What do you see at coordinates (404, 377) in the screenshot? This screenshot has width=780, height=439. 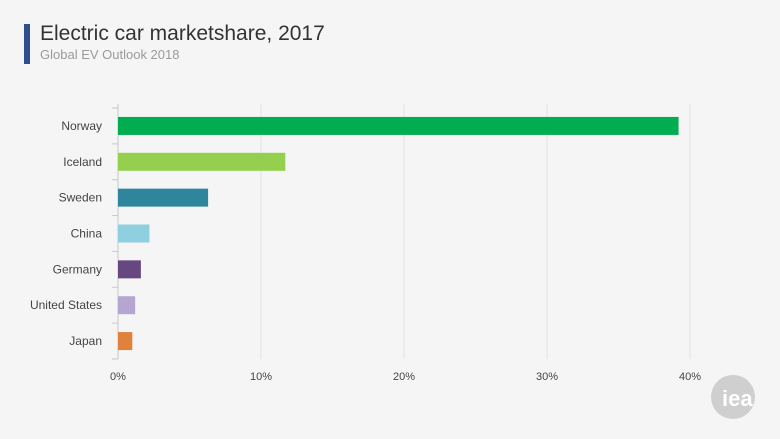 I see `x-tick-label: 20%` at bounding box center [404, 377].